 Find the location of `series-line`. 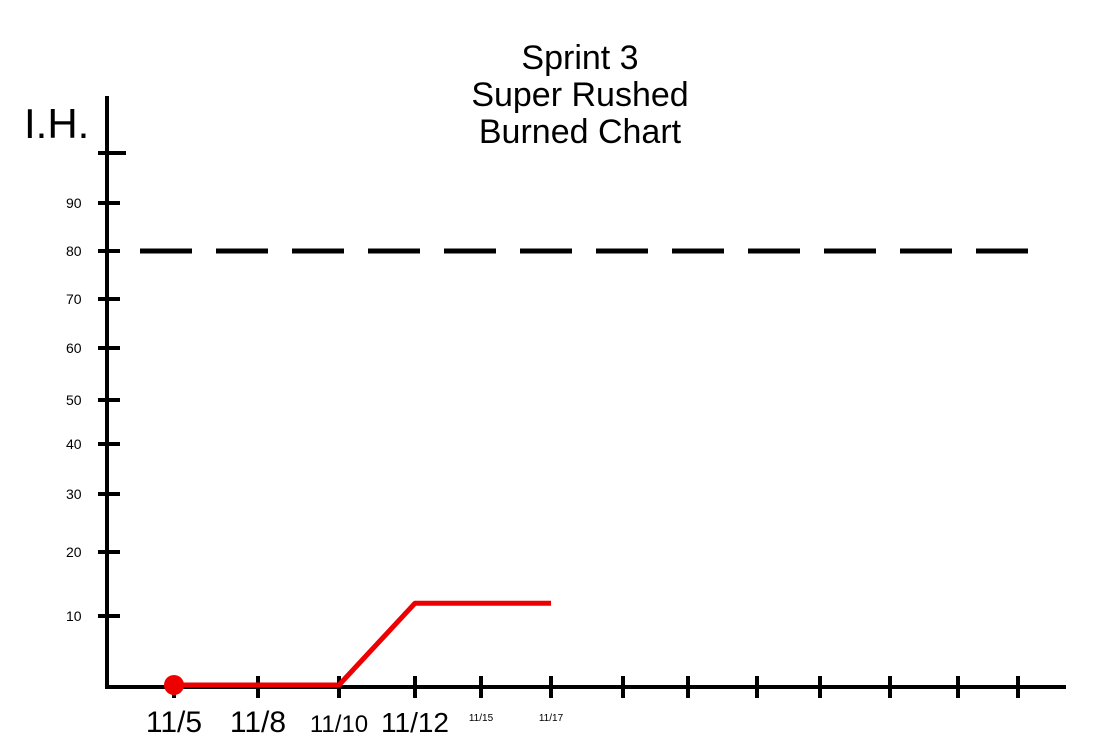

series-line is located at coordinates (362, 644).